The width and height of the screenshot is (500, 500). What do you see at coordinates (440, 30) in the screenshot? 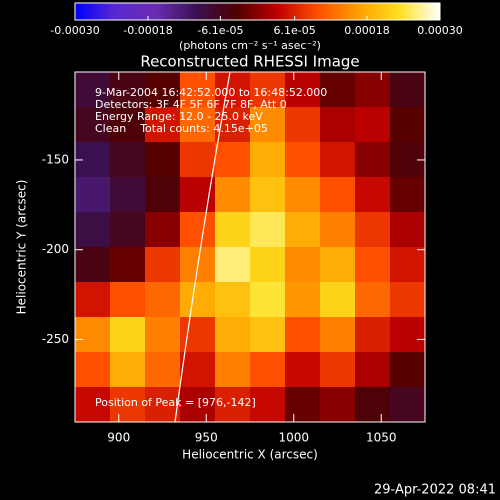
I see `colorbar-tick-label: 0.00030` at bounding box center [440, 30].